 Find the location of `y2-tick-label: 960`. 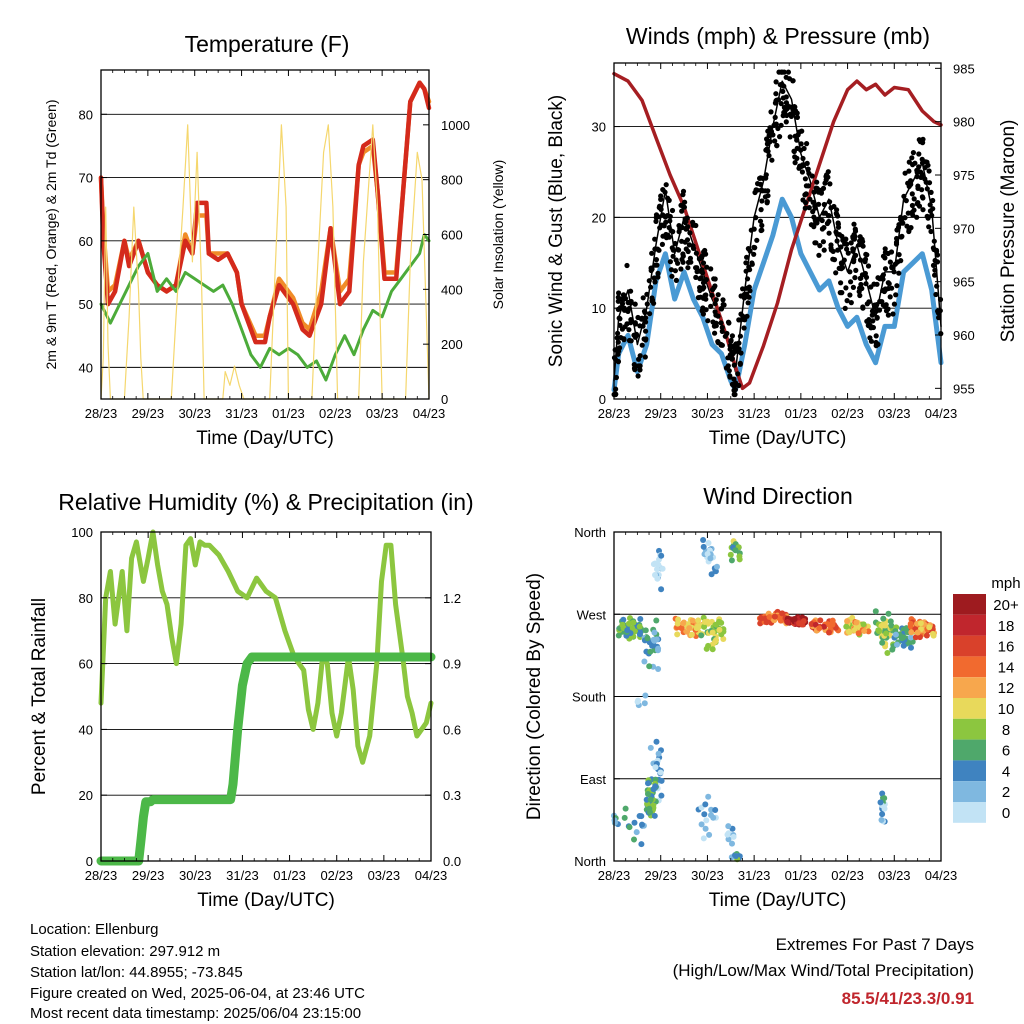

y2-tick-label: 960 is located at coordinates (964, 335).